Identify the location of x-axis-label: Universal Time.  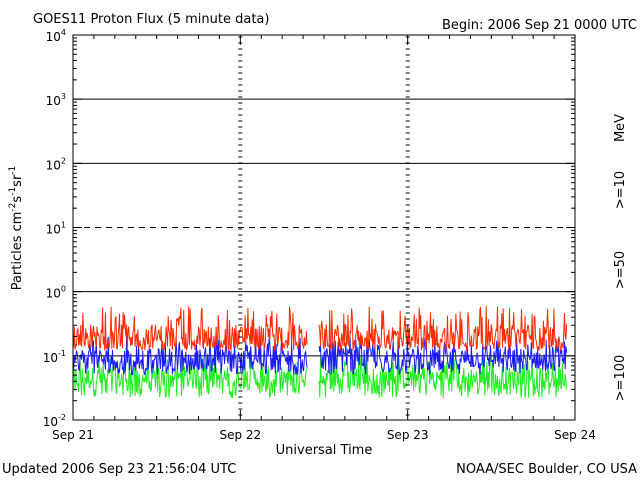
(324, 450).